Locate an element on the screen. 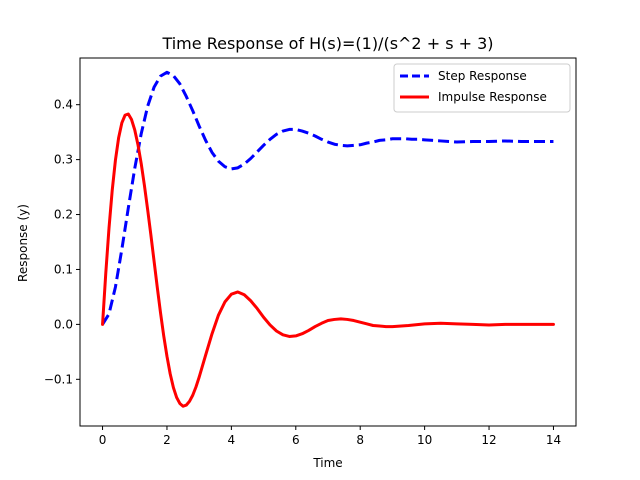 The height and width of the screenshot is (480, 640). y-axis-label: Response (y) is located at coordinates (23, 243).